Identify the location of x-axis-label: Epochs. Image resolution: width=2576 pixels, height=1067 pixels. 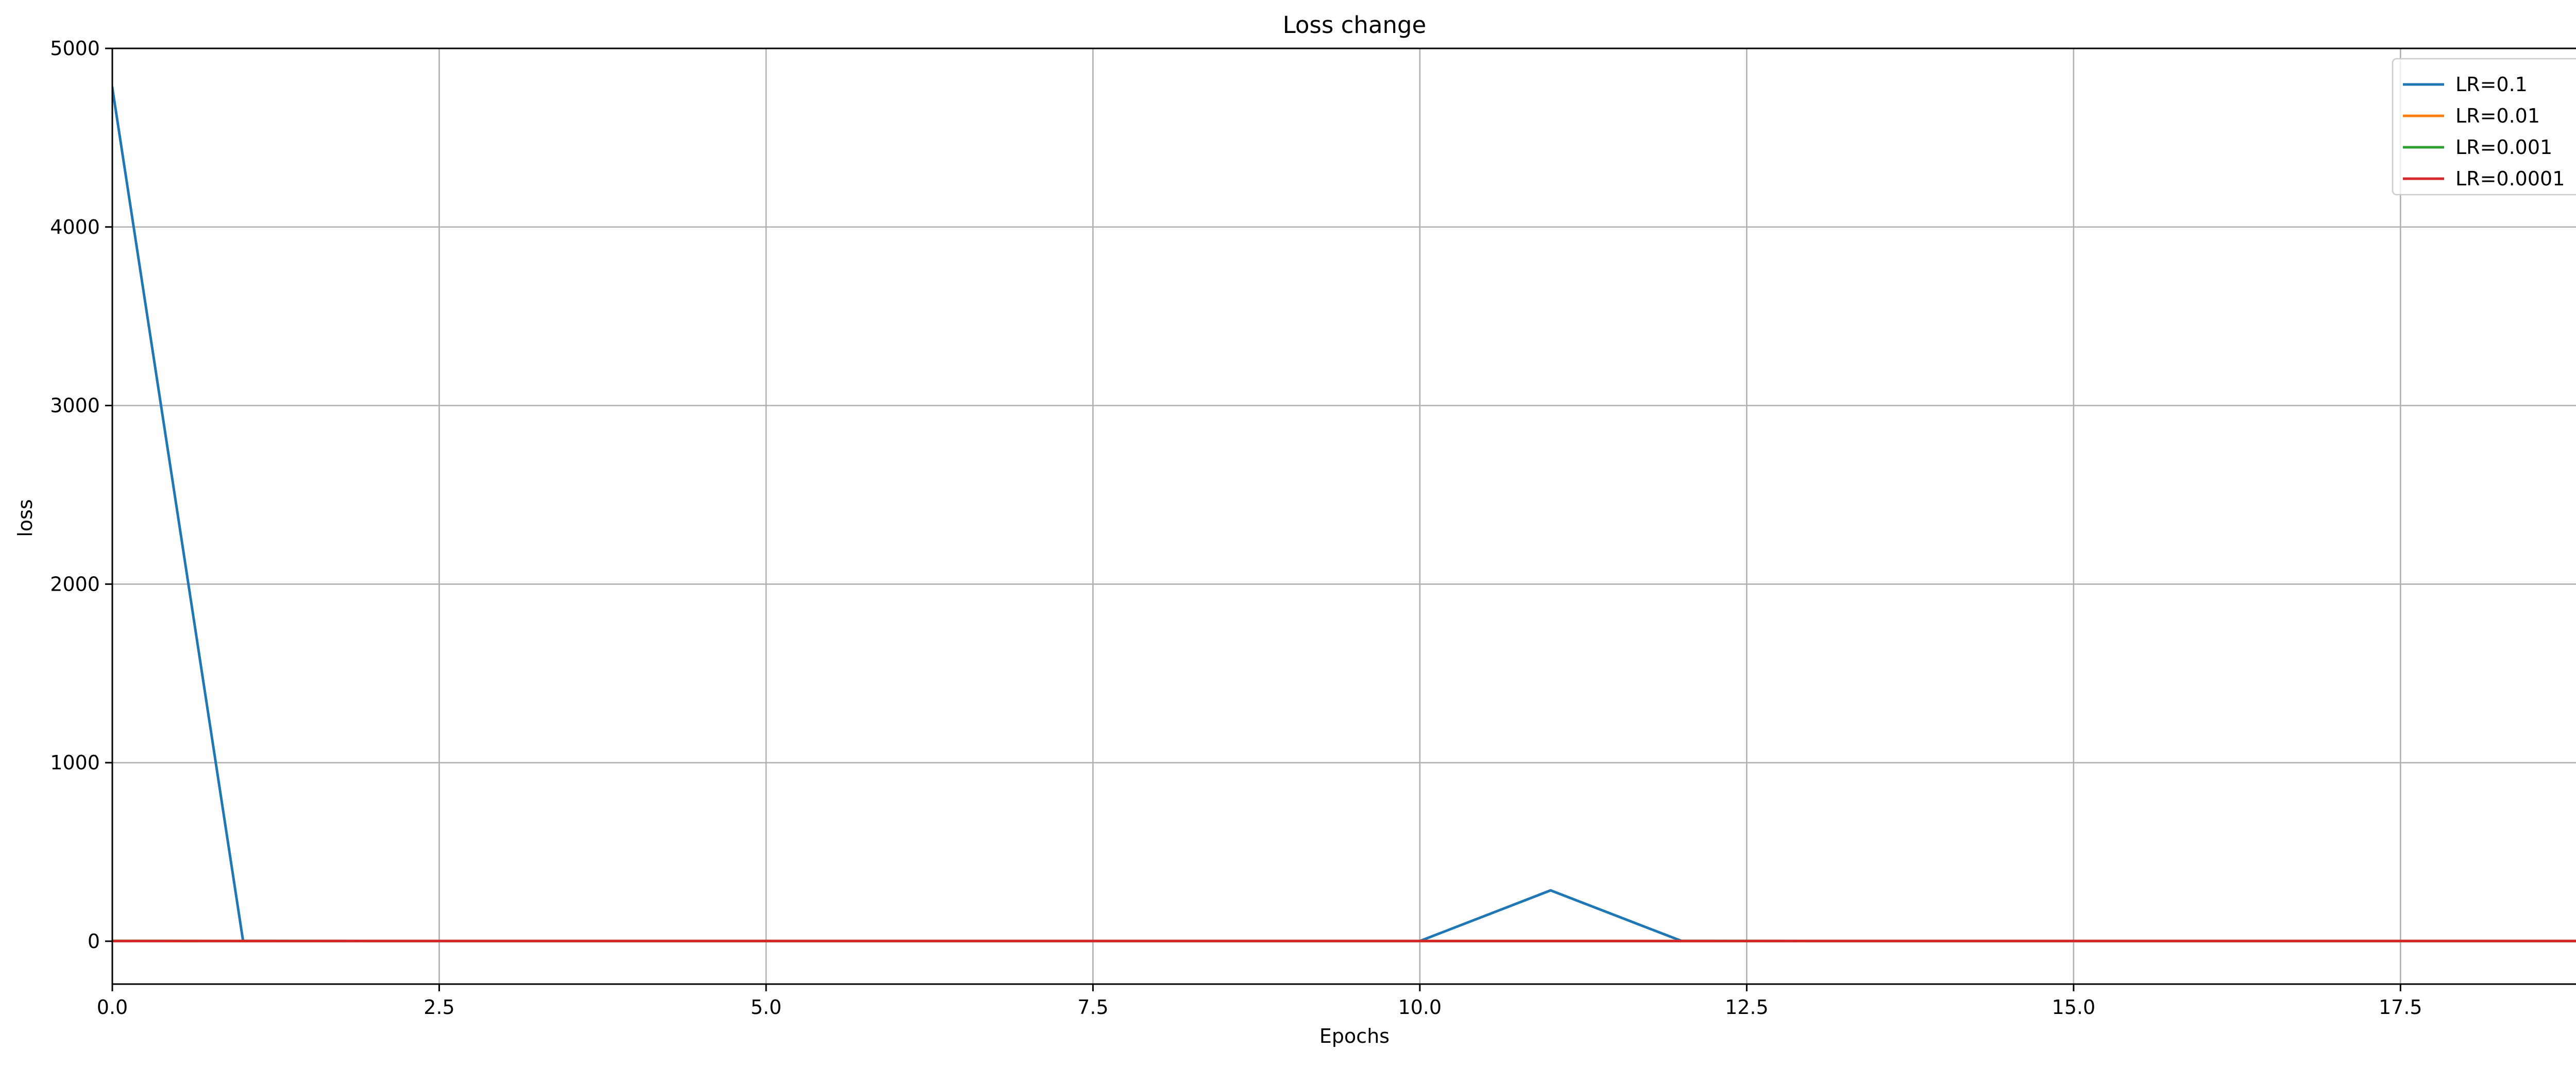
(1354, 1036).